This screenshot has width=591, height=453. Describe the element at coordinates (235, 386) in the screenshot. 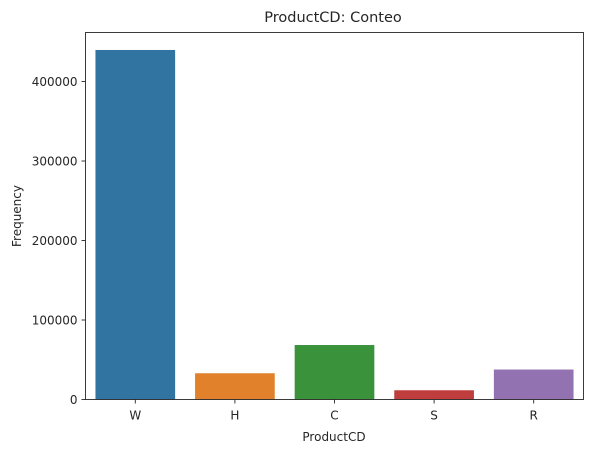

I see `bar-H` at that location.